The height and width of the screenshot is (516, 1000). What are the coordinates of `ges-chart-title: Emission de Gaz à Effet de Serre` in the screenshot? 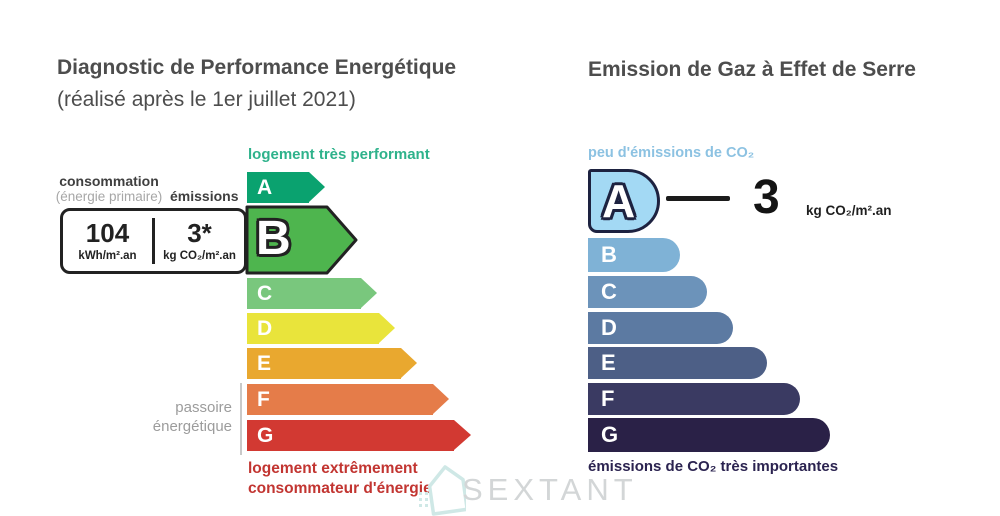 It's located at (752, 69).